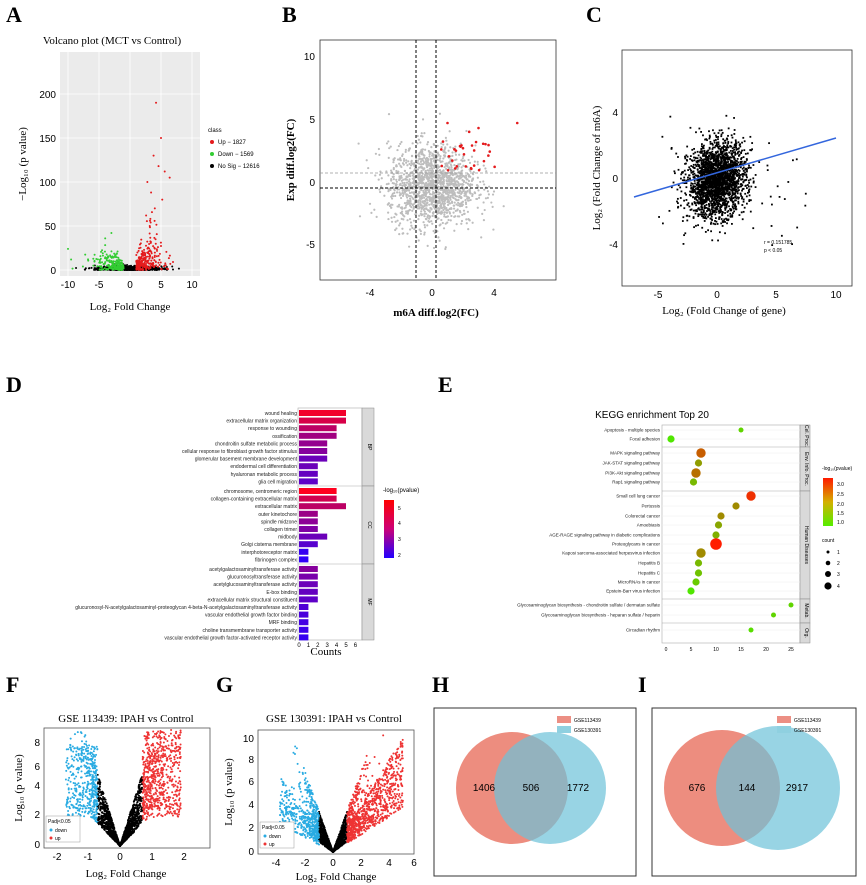 The width and height of the screenshot is (866, 885). I want to click on panel-a-xtick: 10, so click(192, 285).